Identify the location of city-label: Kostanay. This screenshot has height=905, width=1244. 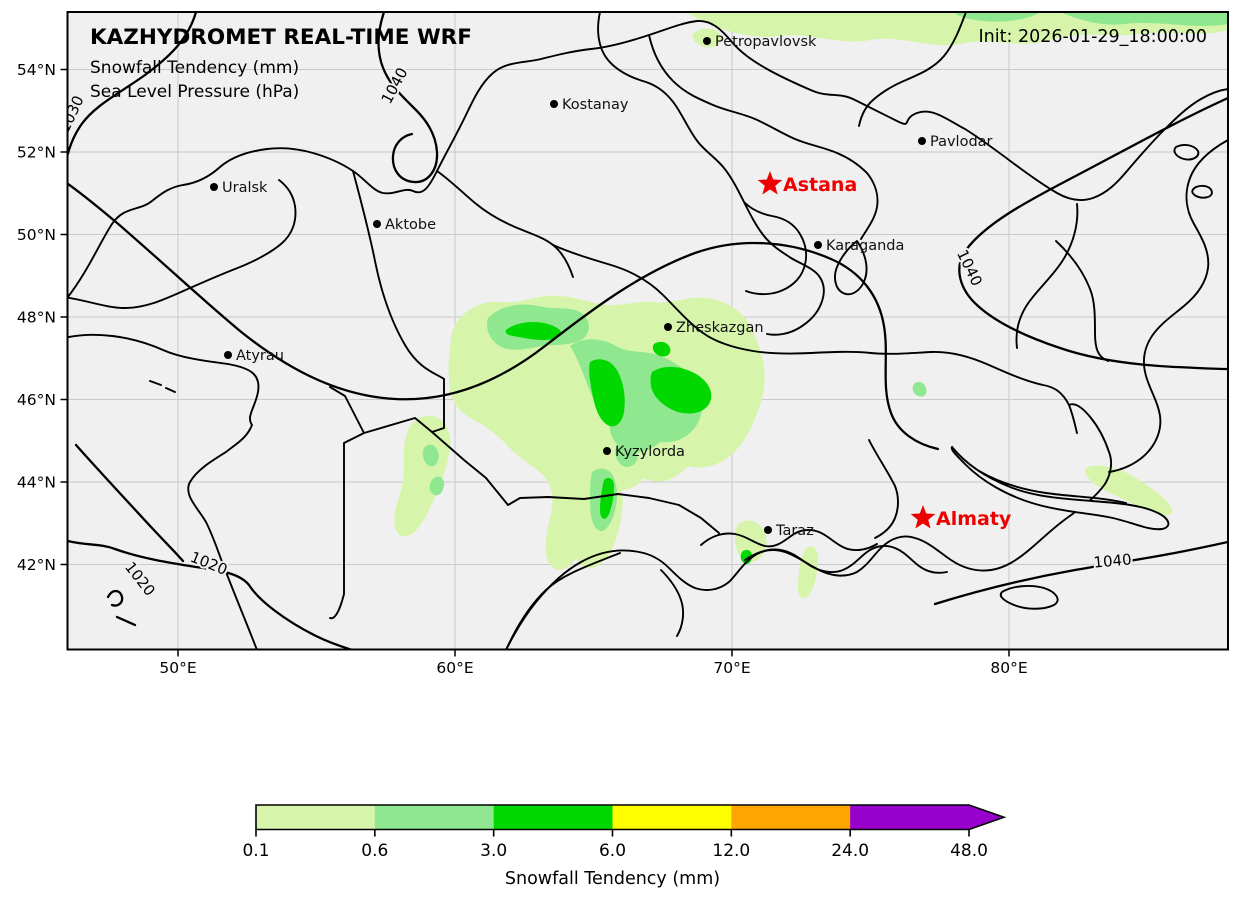
(595, 105).